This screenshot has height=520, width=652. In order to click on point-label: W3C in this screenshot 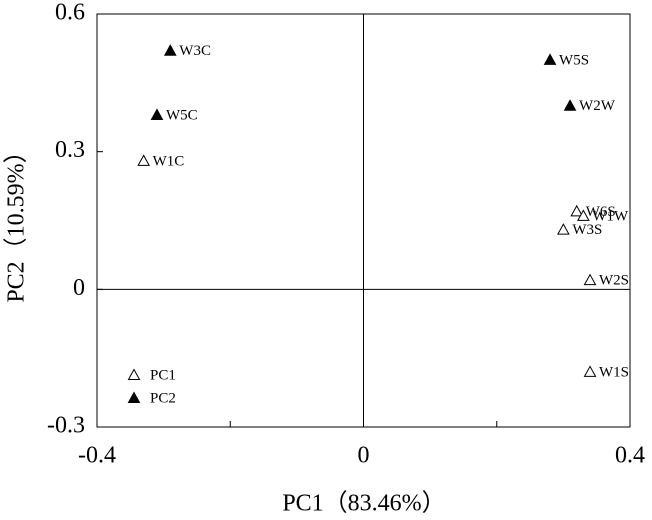, I will do `click(195, 51)`.